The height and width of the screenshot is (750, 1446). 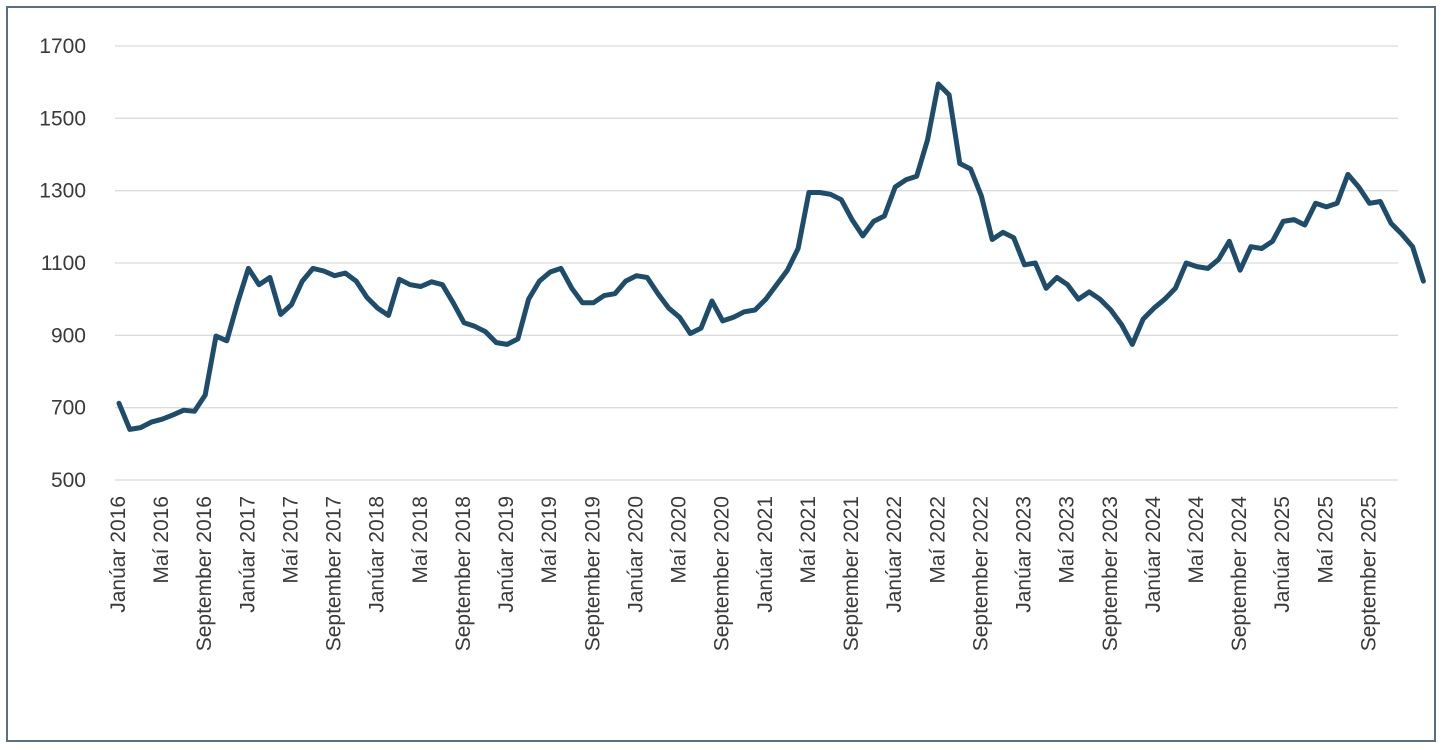 I want to click on x-tick-label: Janúar 2019, so click(x=506, y=554).